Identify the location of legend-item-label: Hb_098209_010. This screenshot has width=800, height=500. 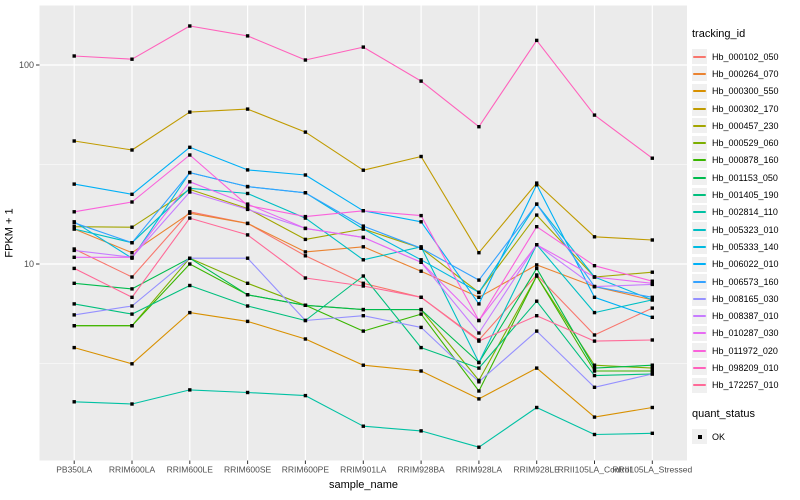
(745, 367).